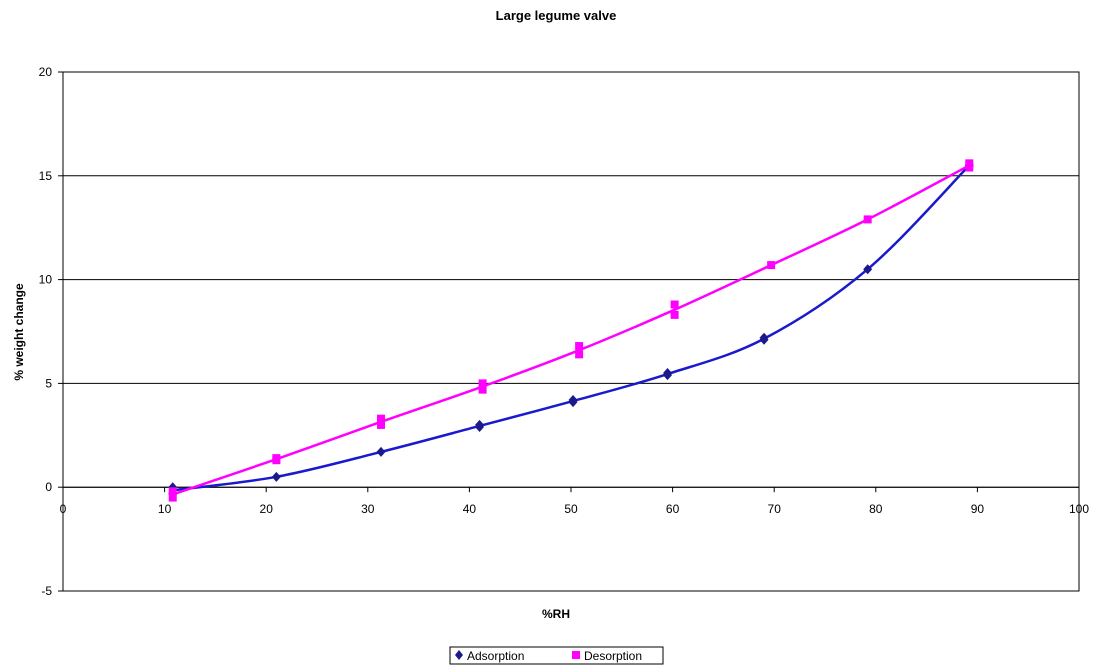 The width and height of the screenshot is (1099, 666). What do you see at coordinates (48, 383) in the screenshot?
I see `y-tick-label: 5` at bounding box center [48, 383].